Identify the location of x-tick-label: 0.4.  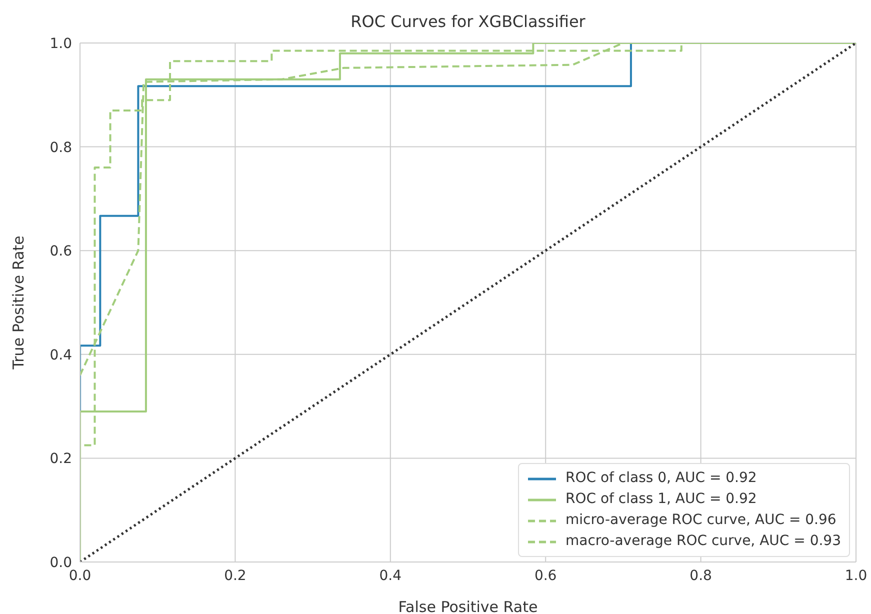
(390, 576).